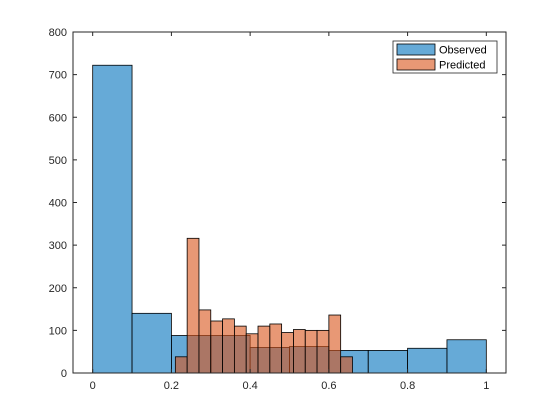 This screenshot has height=420, width=560. I want to click on x-tick-label: 0.2, so click(171, 386).